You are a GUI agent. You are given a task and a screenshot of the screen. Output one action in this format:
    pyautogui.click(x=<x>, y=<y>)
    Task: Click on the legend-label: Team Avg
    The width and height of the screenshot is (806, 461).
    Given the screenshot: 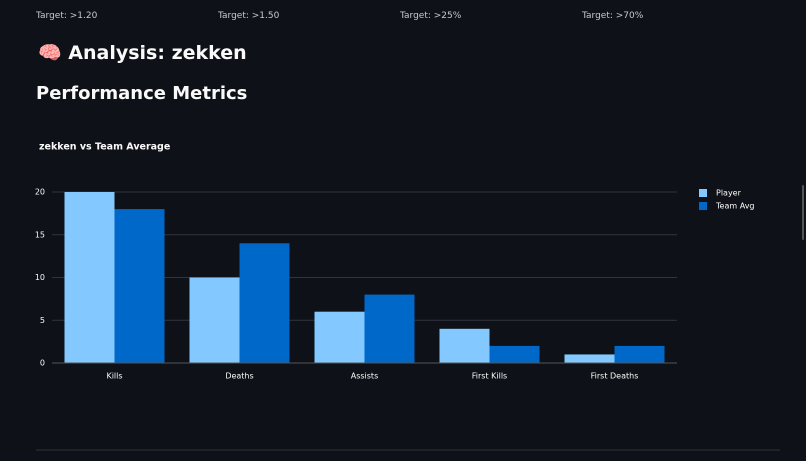 What is the action you would take?
    pyautogui.click(x=735, y=206)
    